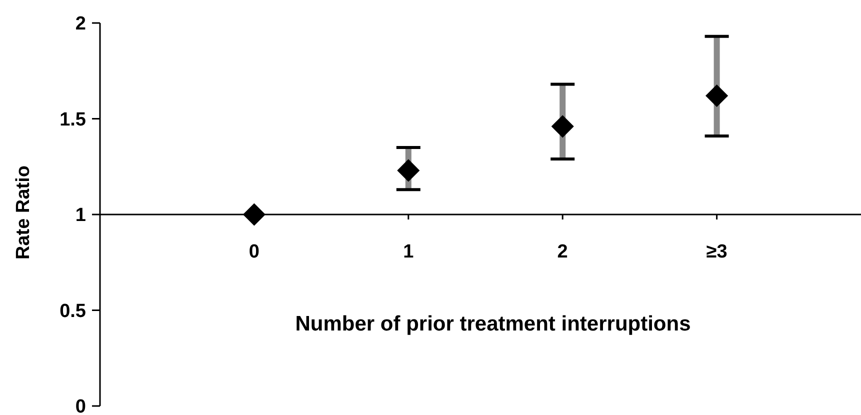  Describe the element at coordinates (73, 119) in the screenshot. I see `y-tick-label: 1.5` at that location.